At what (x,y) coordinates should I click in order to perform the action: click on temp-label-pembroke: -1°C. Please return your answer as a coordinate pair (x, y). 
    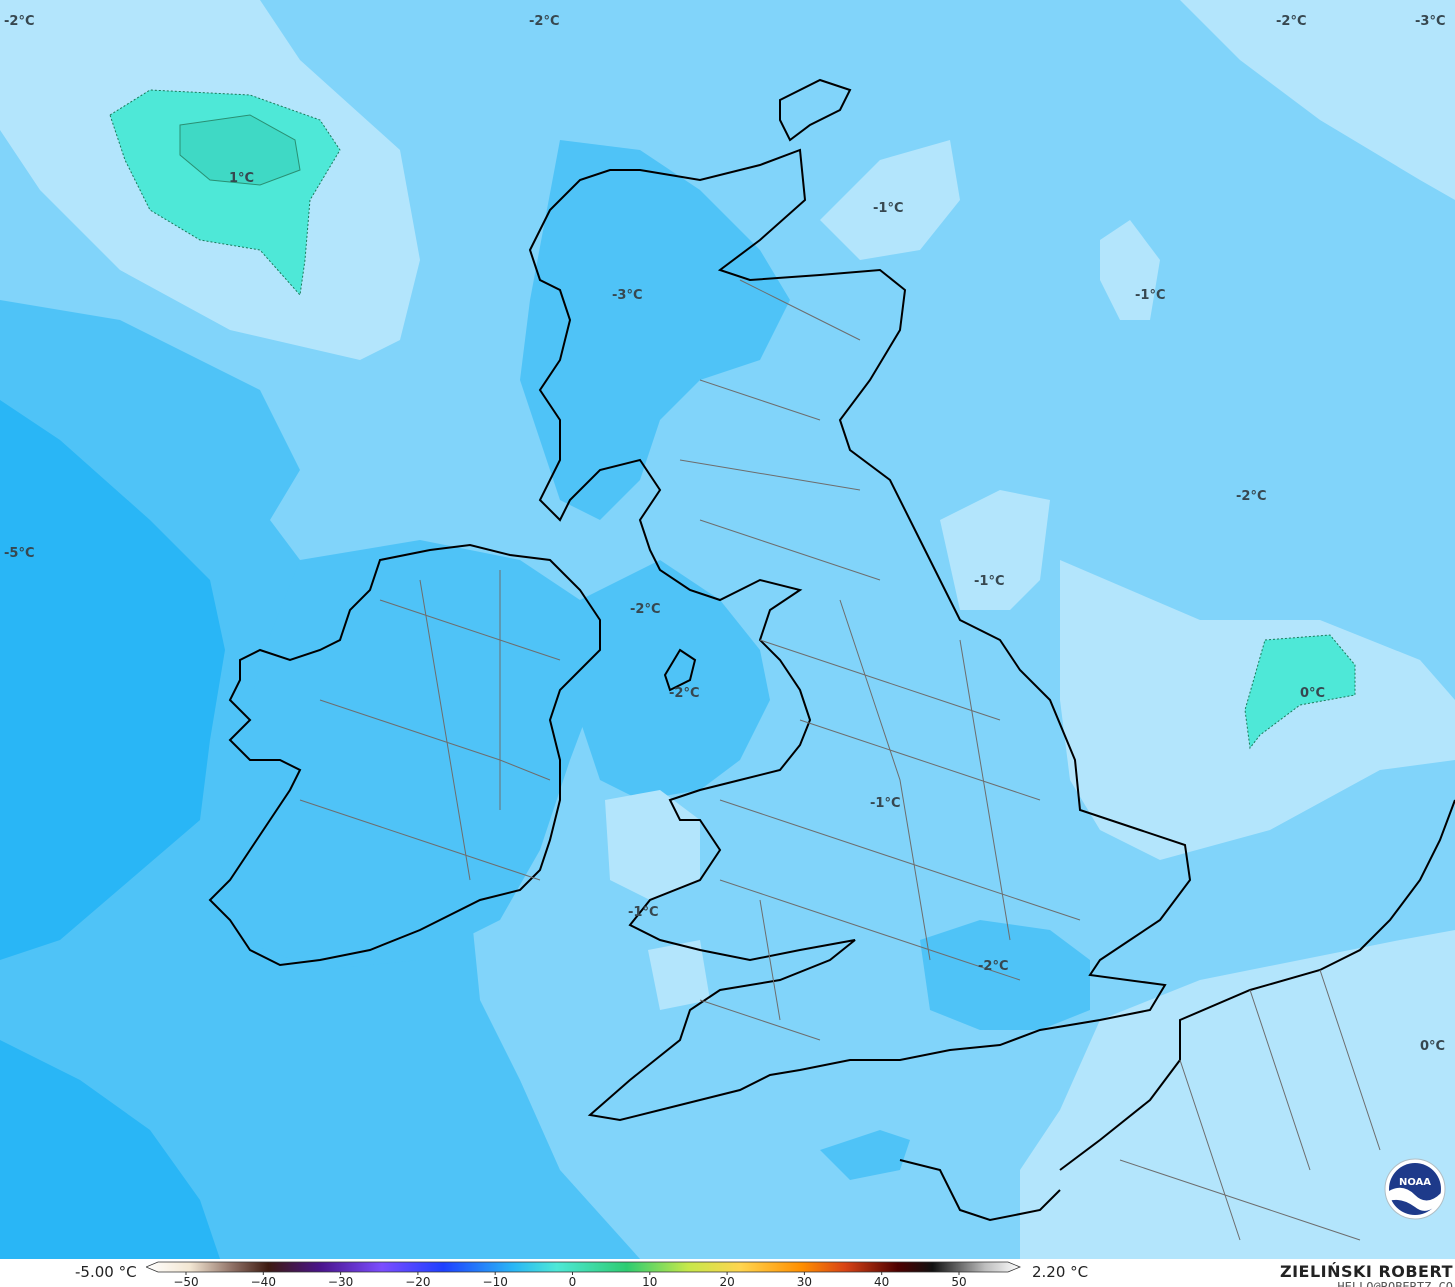
    Looking at the image, I should click on (643, 912).